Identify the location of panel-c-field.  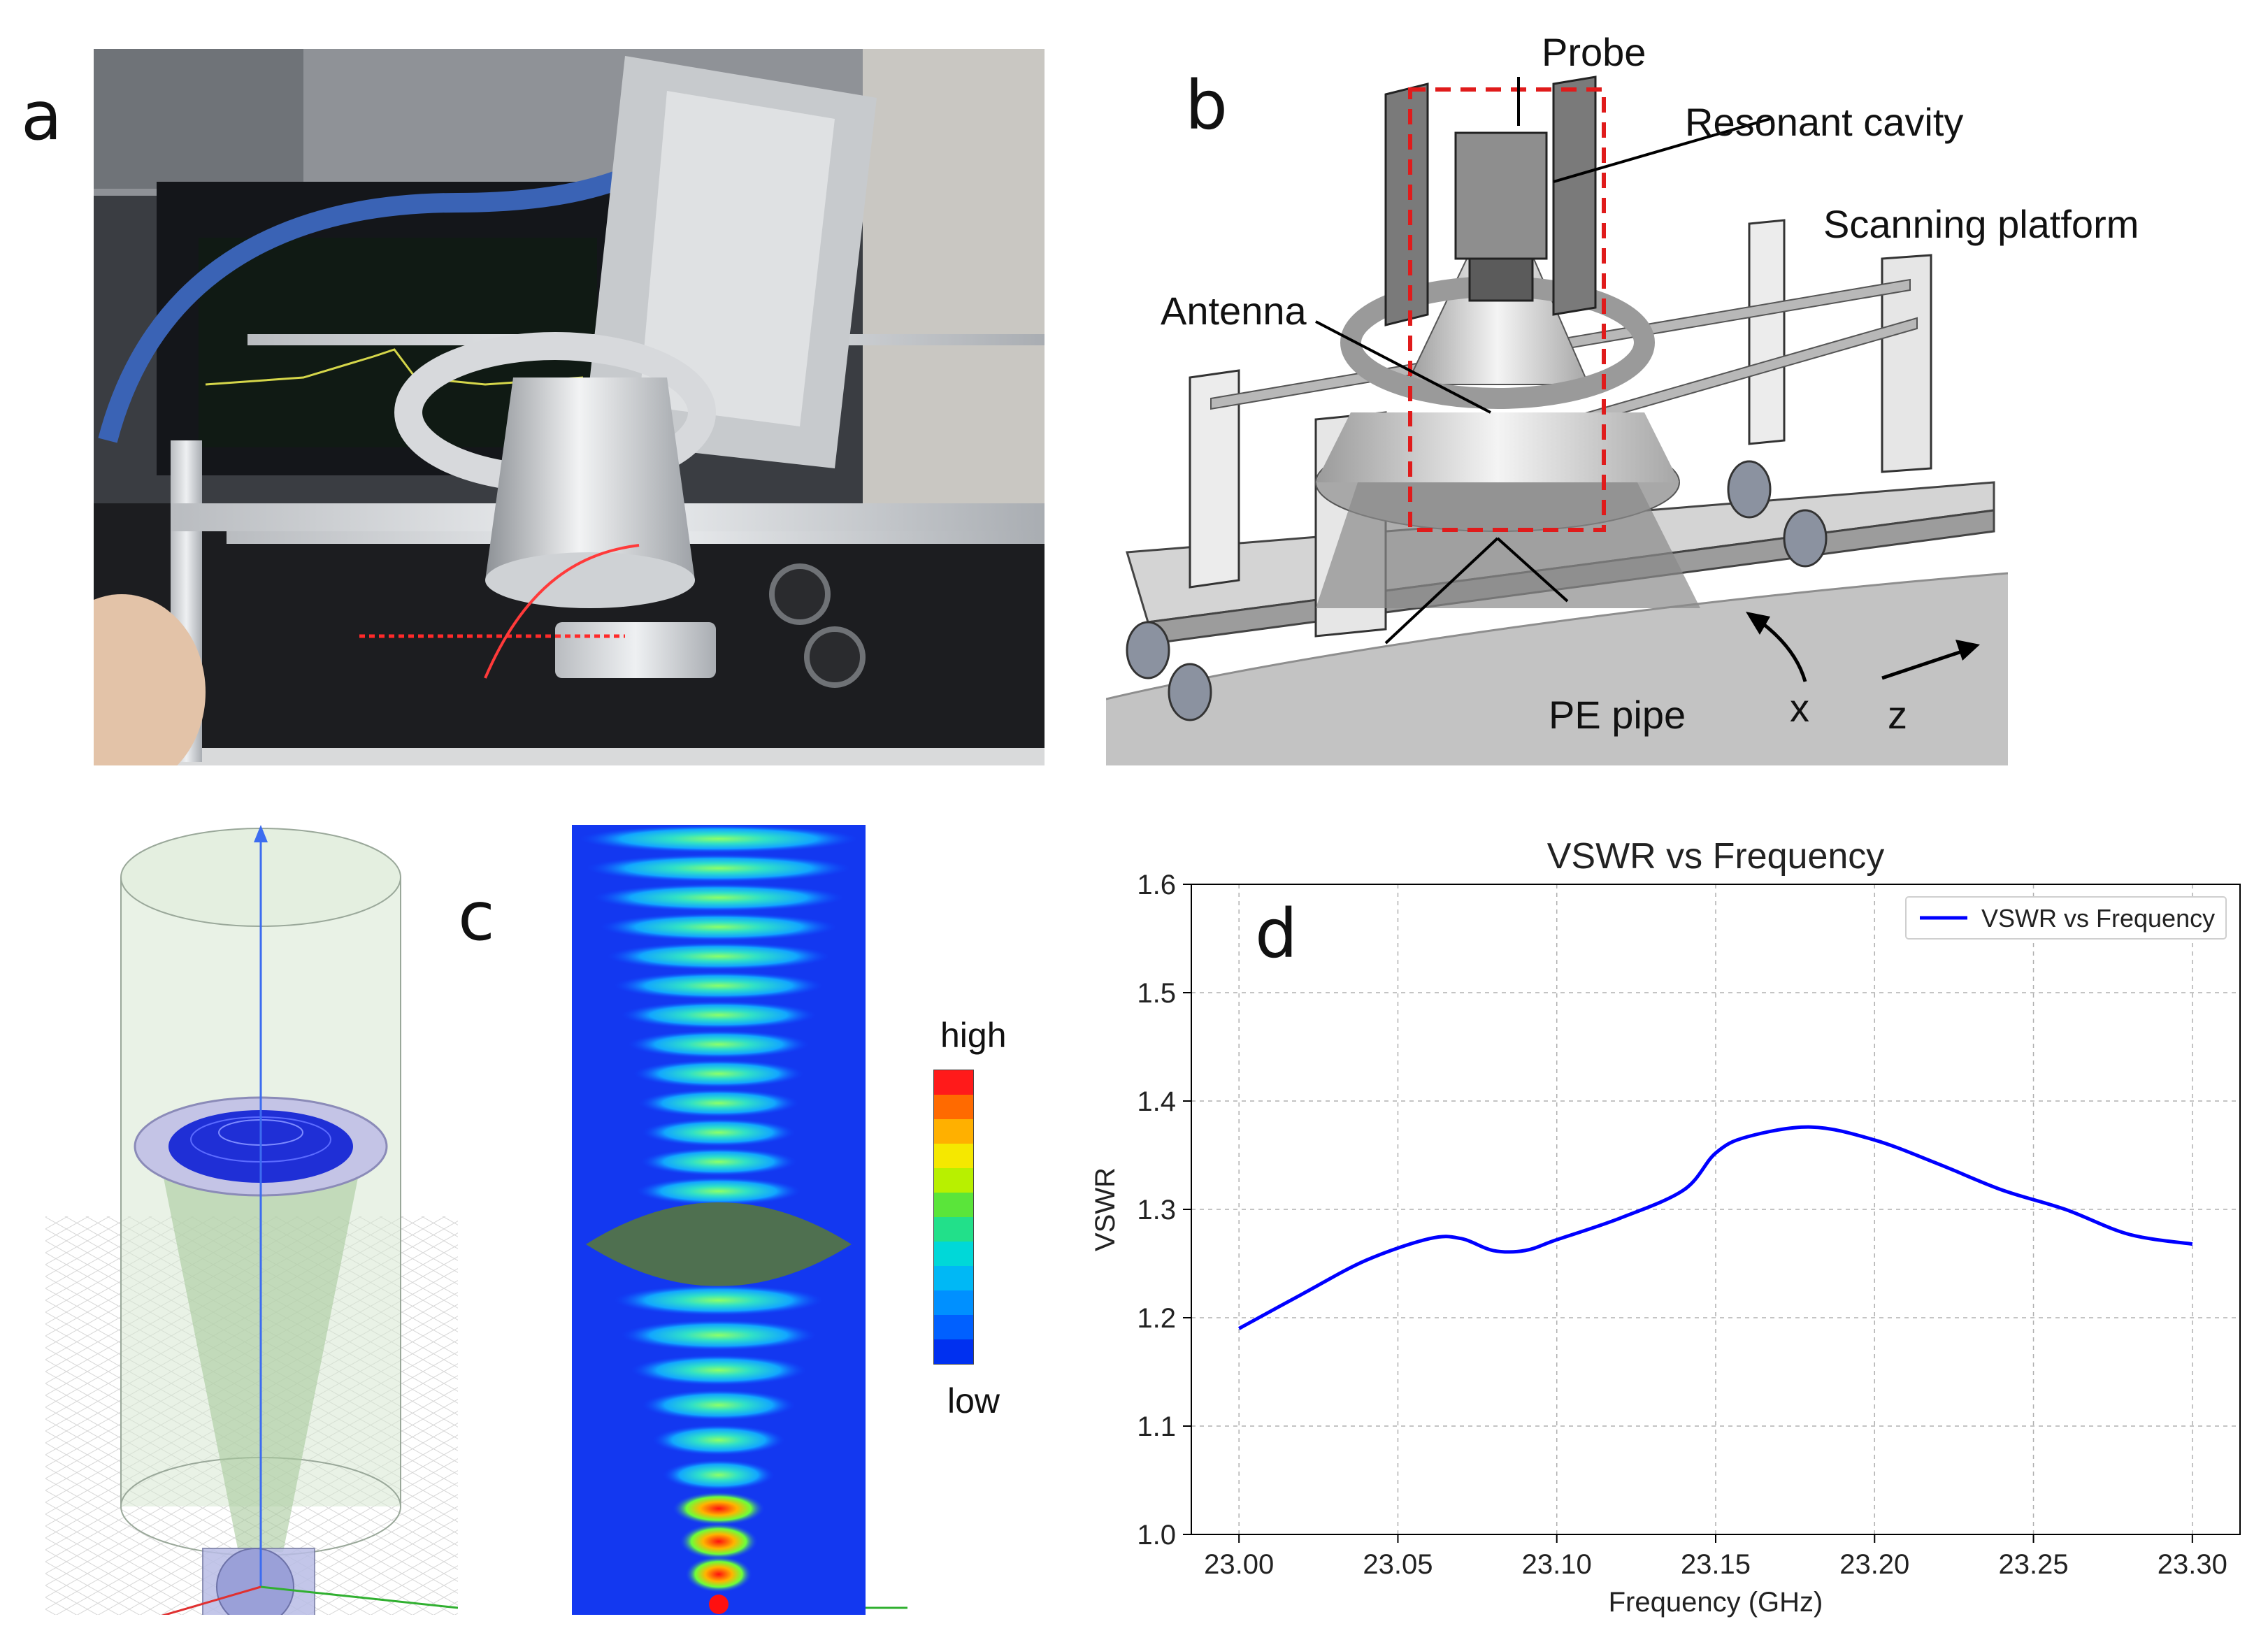
(739, 1215).